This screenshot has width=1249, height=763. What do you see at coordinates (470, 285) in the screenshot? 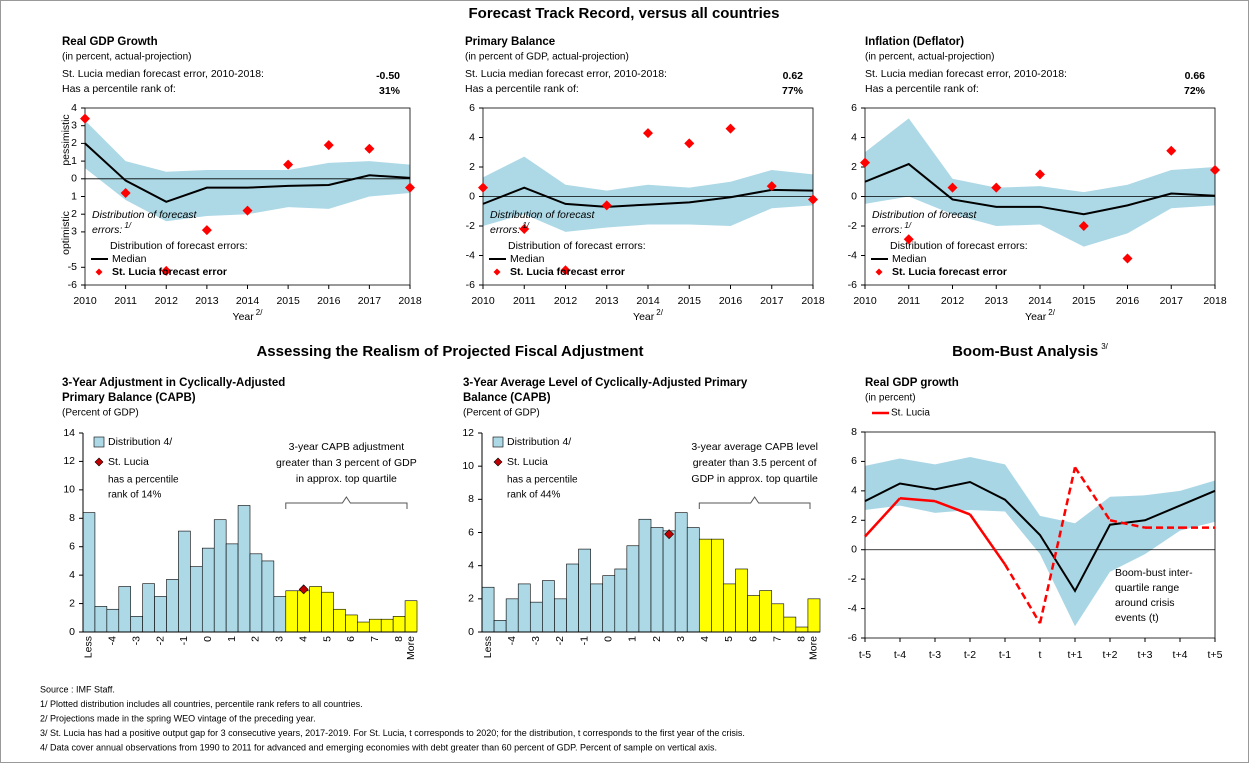
I see `y-tick-label: -6` at bounding box center [470, 285].